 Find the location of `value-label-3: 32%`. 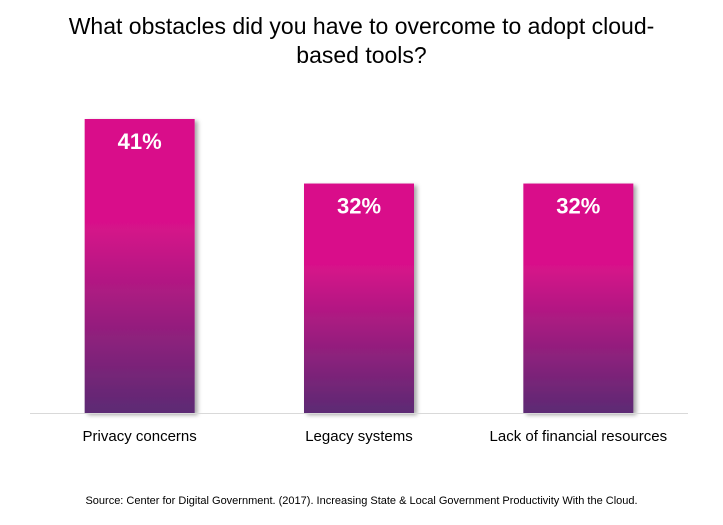

value-label-3: 32% is located at coordinates (578, 206).